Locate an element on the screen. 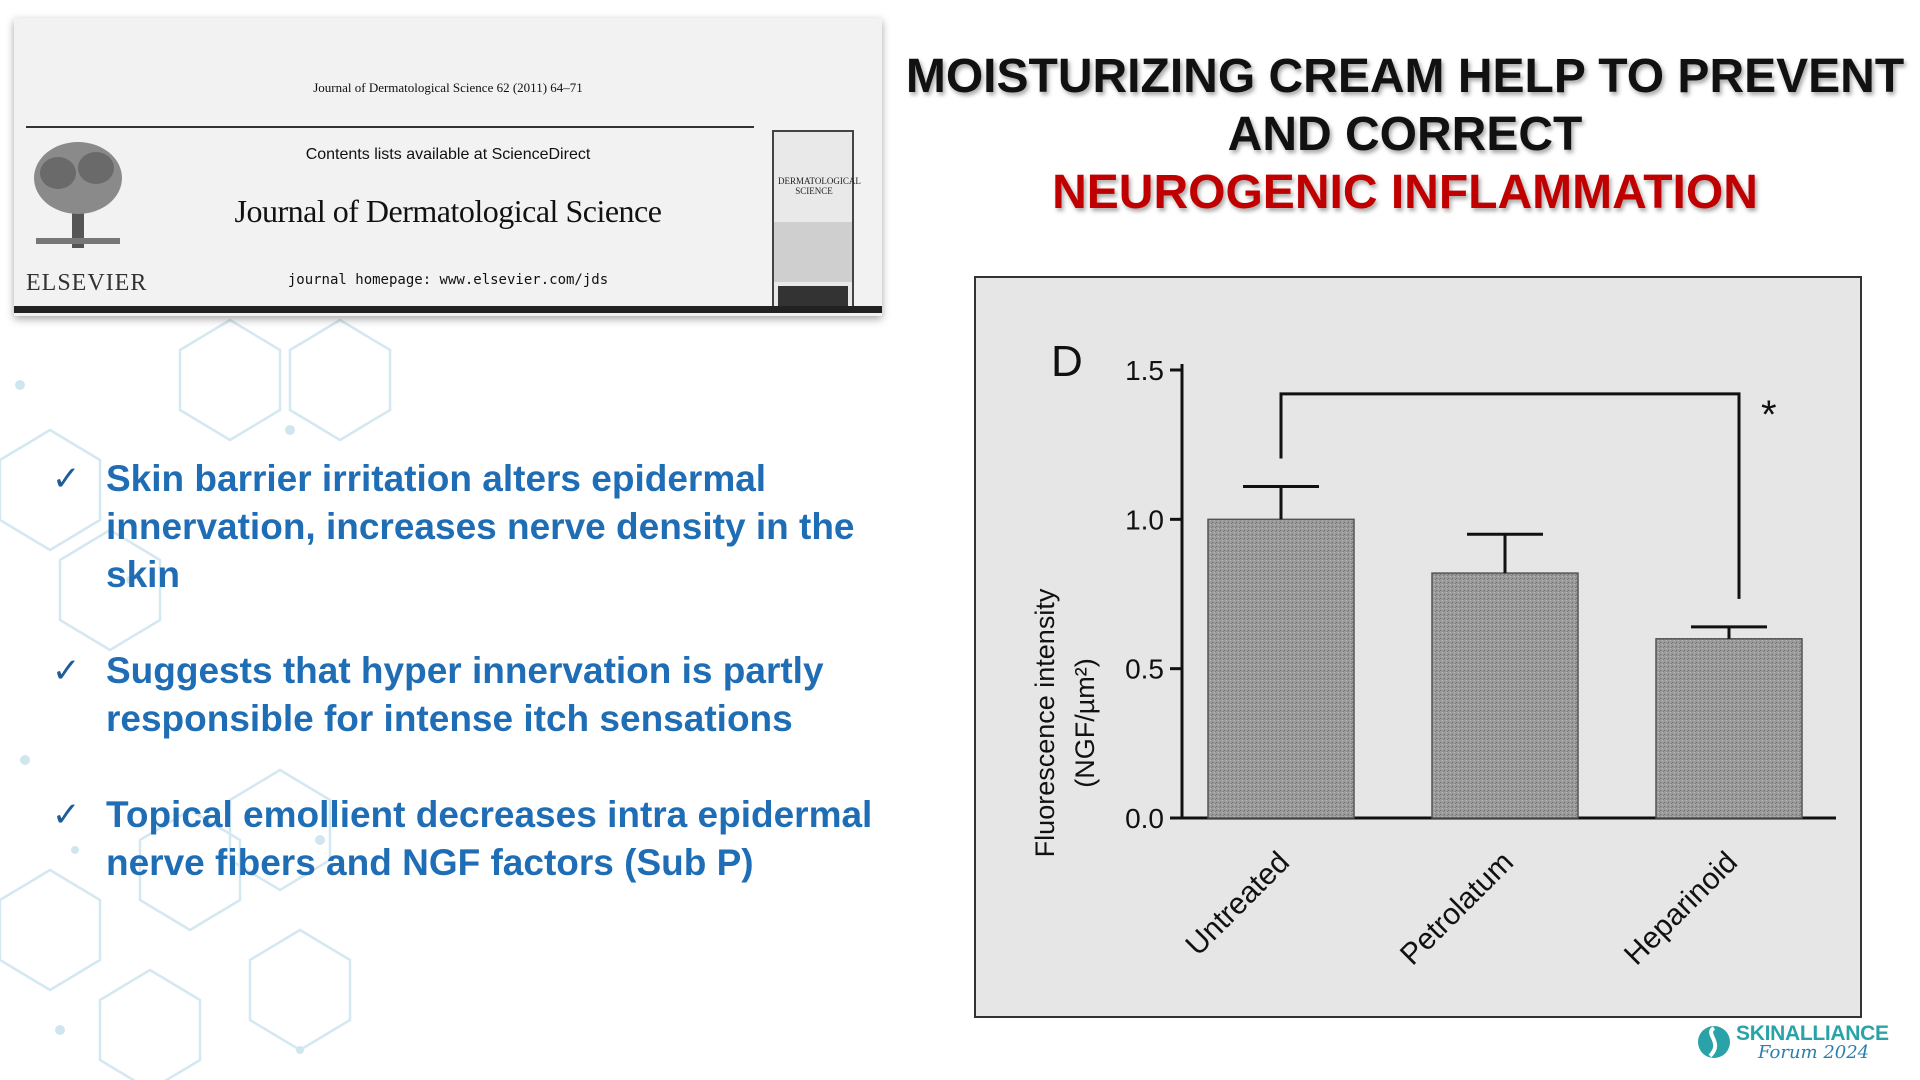 This screenshot has height=1080, width=1920. divider-bottom is located at coordinates (448, 309).